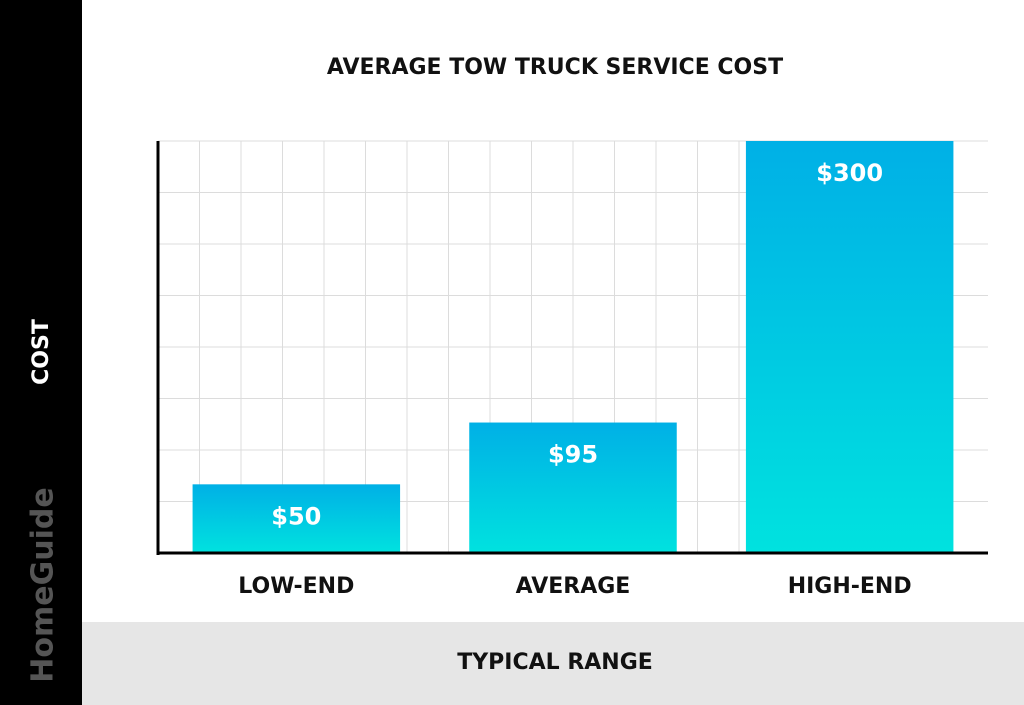  I want to click on data-label: $95, so click(573, 455).